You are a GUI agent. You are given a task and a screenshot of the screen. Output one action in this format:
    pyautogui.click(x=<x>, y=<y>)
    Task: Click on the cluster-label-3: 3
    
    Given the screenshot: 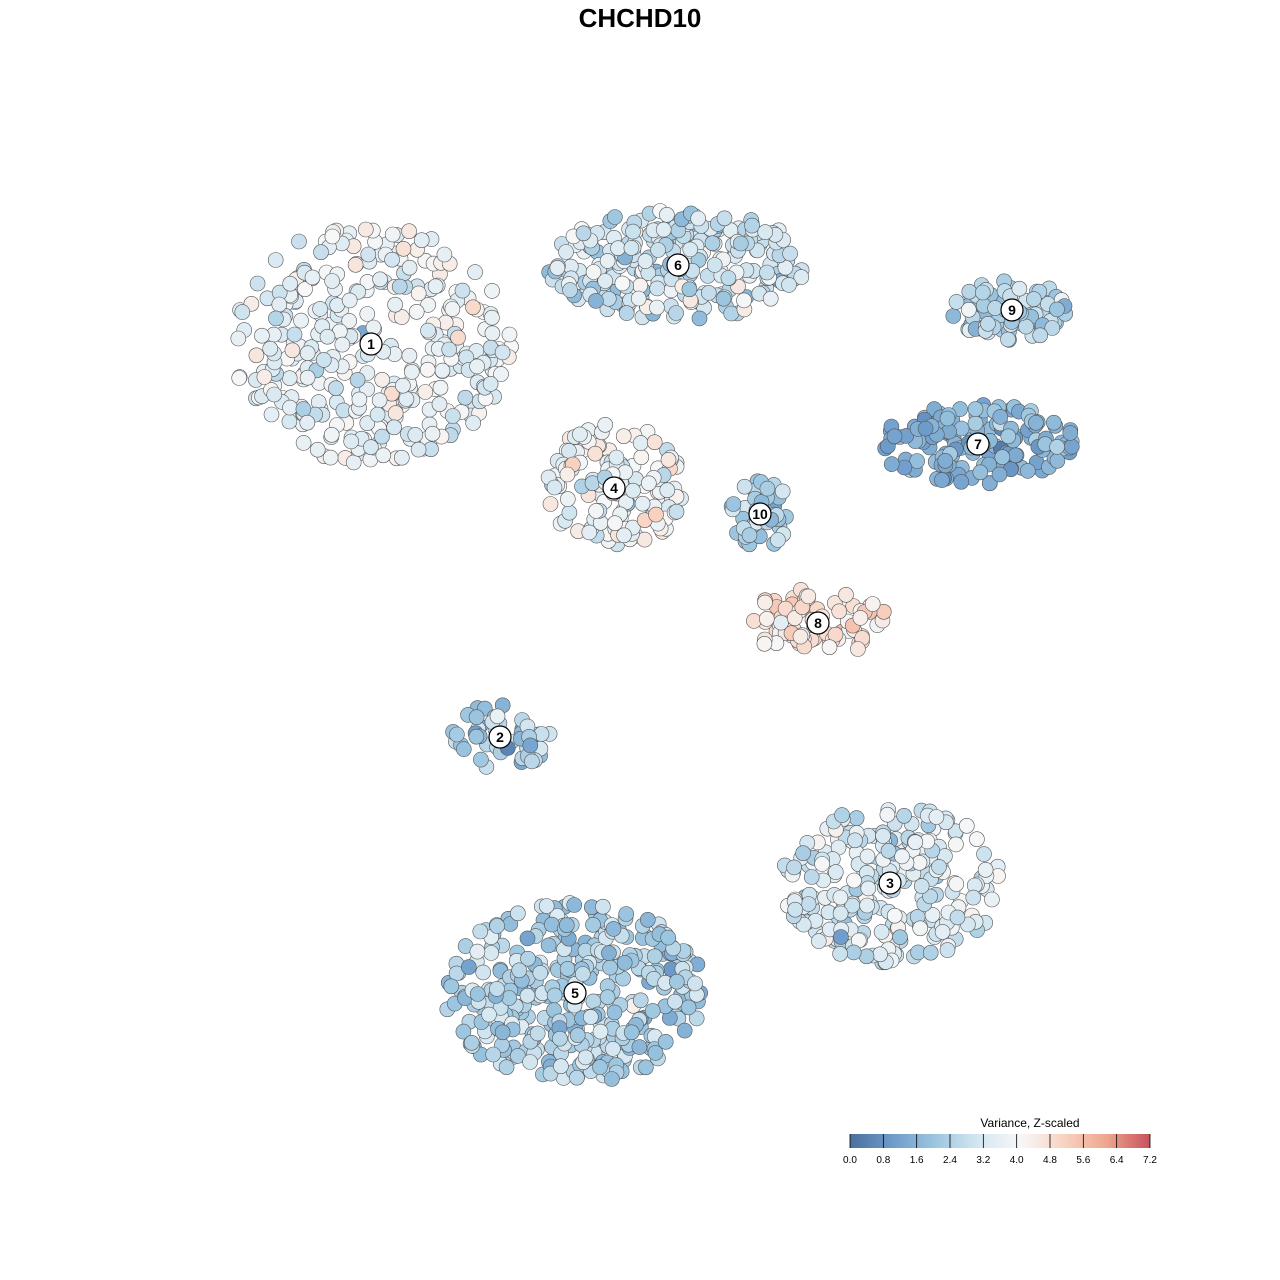 What is the action you would take?
    pyautogui.click(x=890, y=883)
    